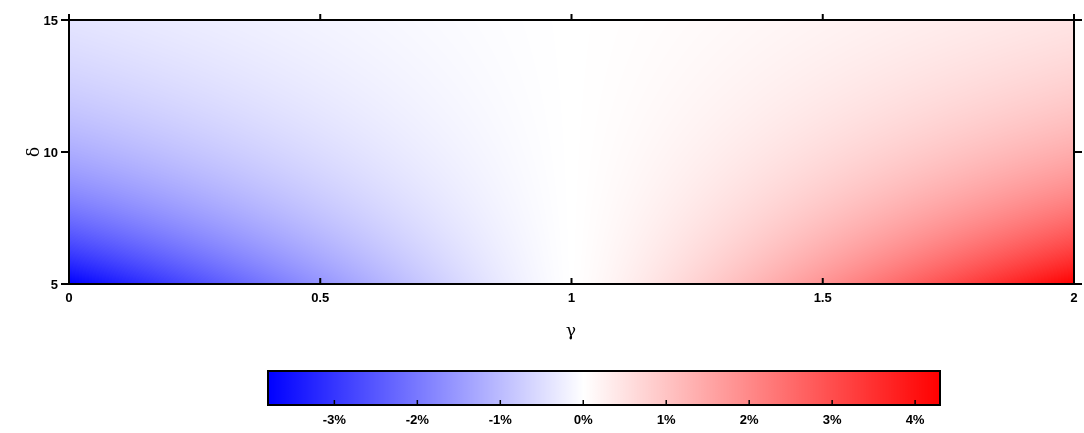 Image resolution: width=1084 pixels, height=433 pixels. I want to click on y-tick-label-0: 5, so click(54, 284).